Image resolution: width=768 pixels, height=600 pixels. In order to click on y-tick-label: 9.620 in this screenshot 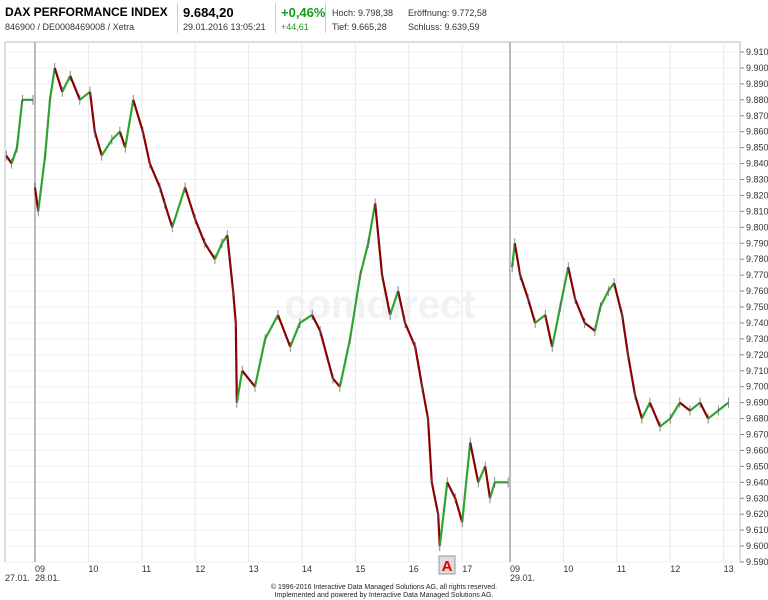, I will do `click(757, 514)`.